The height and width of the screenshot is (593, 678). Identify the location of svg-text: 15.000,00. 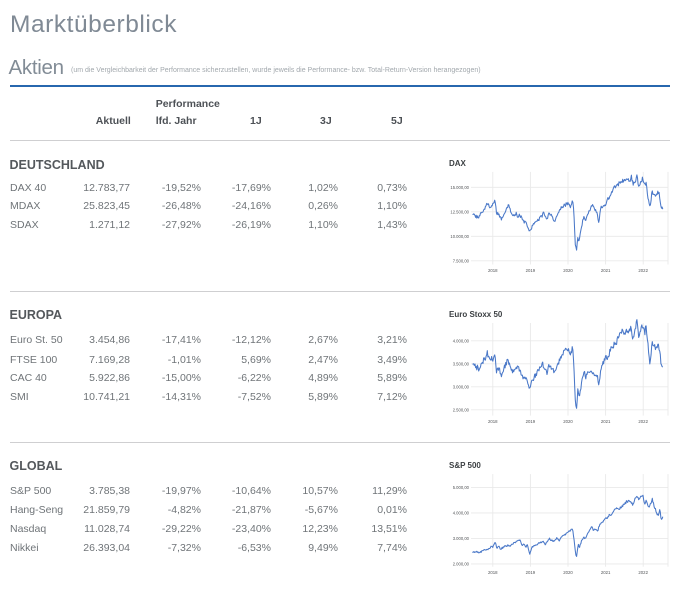
(459, 187).